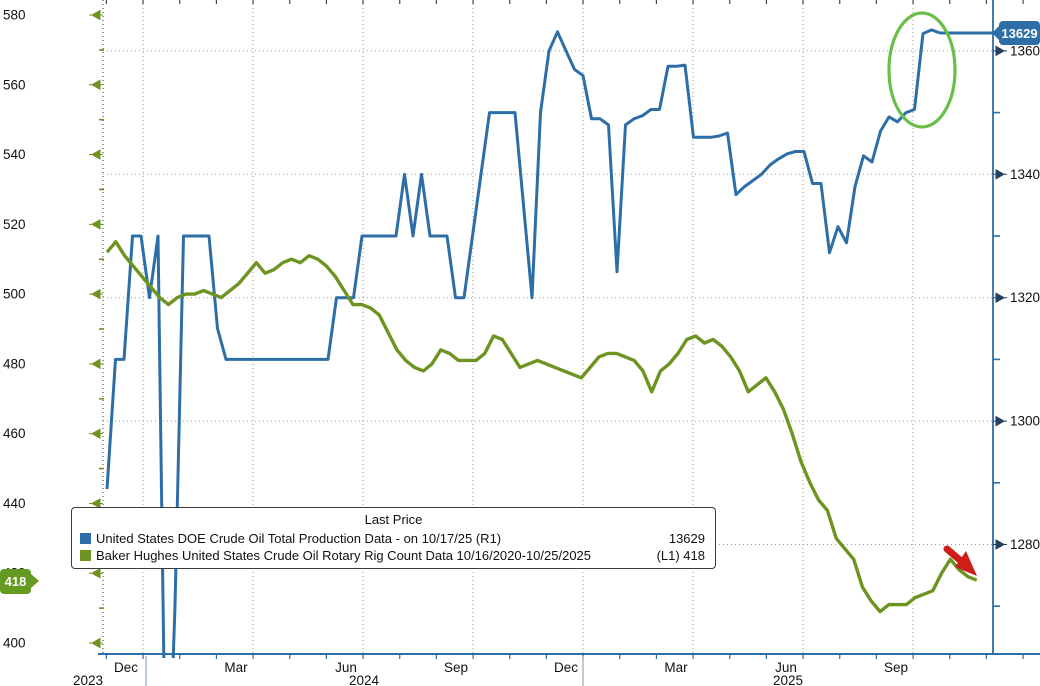  What do you see at coordinates (85, 555) in the screenshot?
I see `rig-count-series-swatch` at bounding box center [85, 555].